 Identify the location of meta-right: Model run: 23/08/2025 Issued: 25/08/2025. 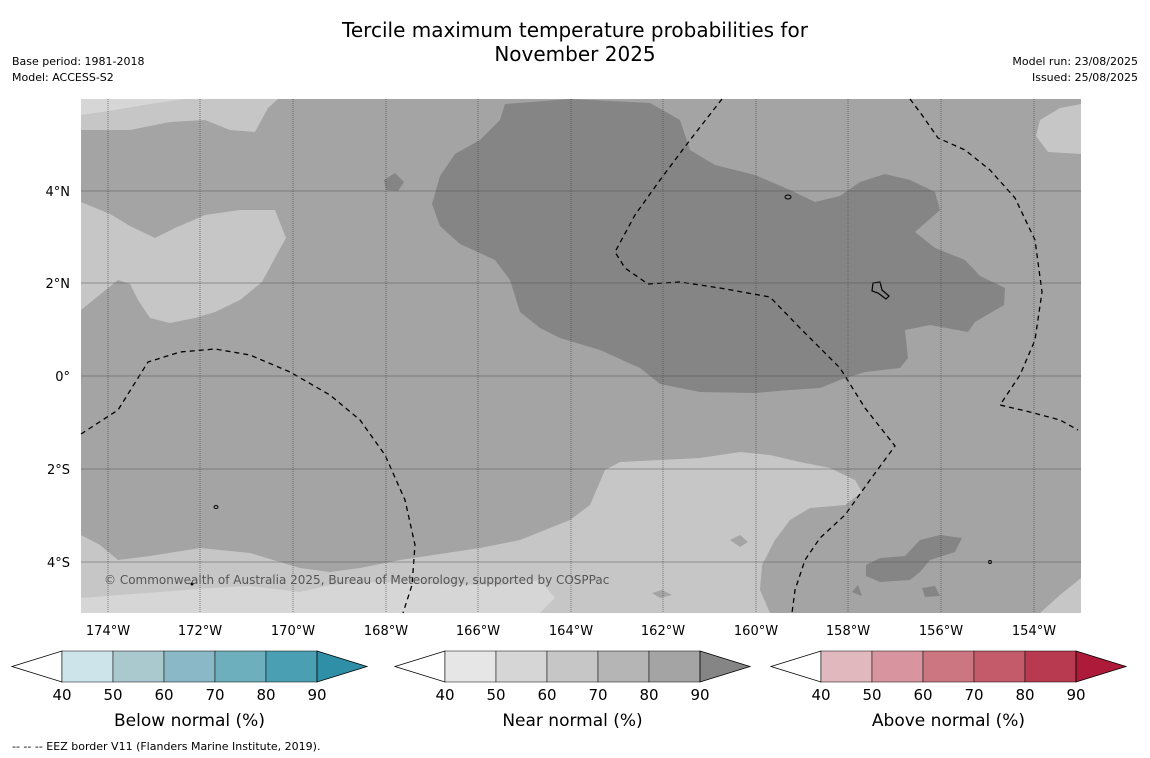
(1075, 70).